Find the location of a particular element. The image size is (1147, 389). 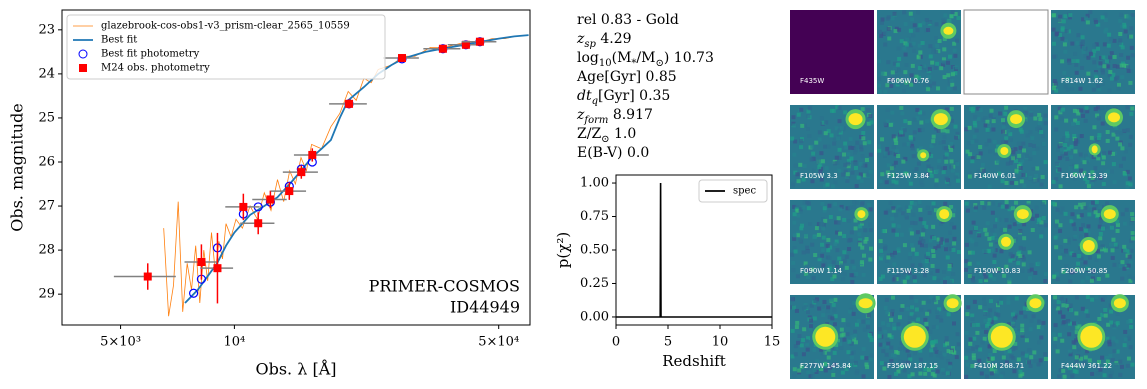

cutout-label: F140W 6.01 is located at coordinates (995, 176).